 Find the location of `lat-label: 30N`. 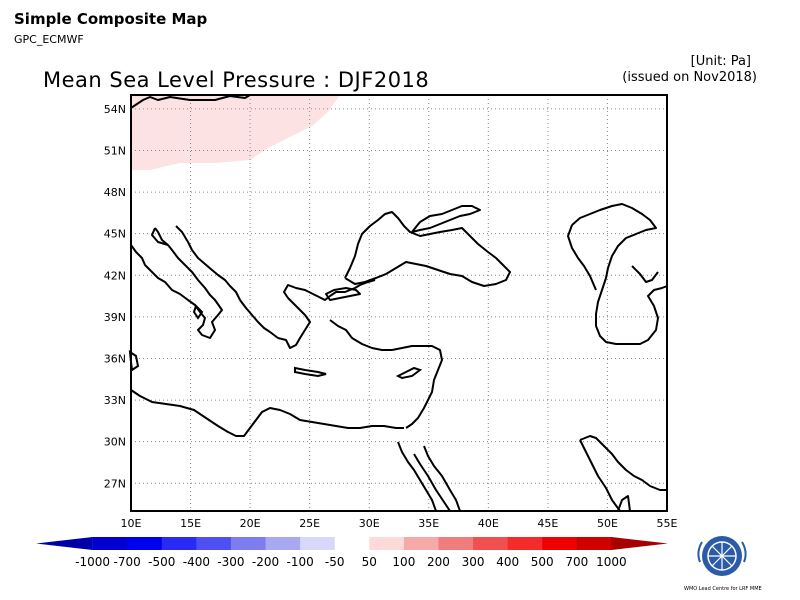

lat-label: 30N is located at coordinates (115, 442).